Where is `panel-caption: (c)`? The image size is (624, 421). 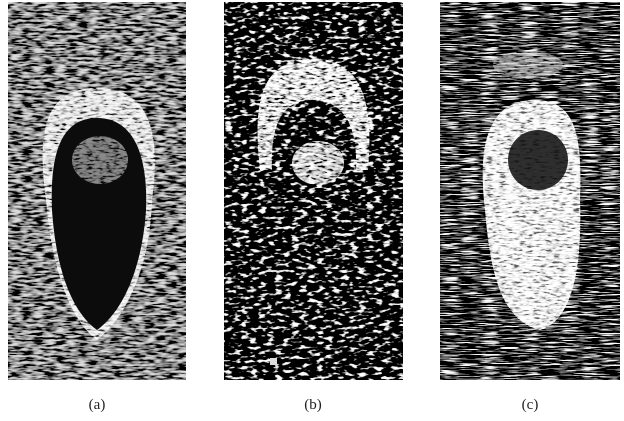 panel-caption: (c) is located at coordinates (530, 405).